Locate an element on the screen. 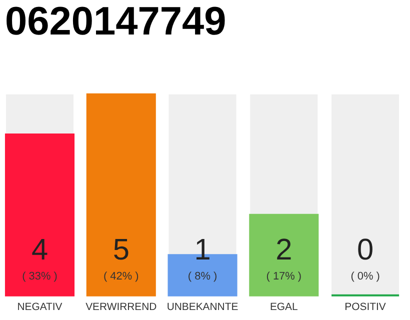 The height and width of the screenshot is (320, 410). chart-title: 0620147749 is located at coordinates (115, 22).